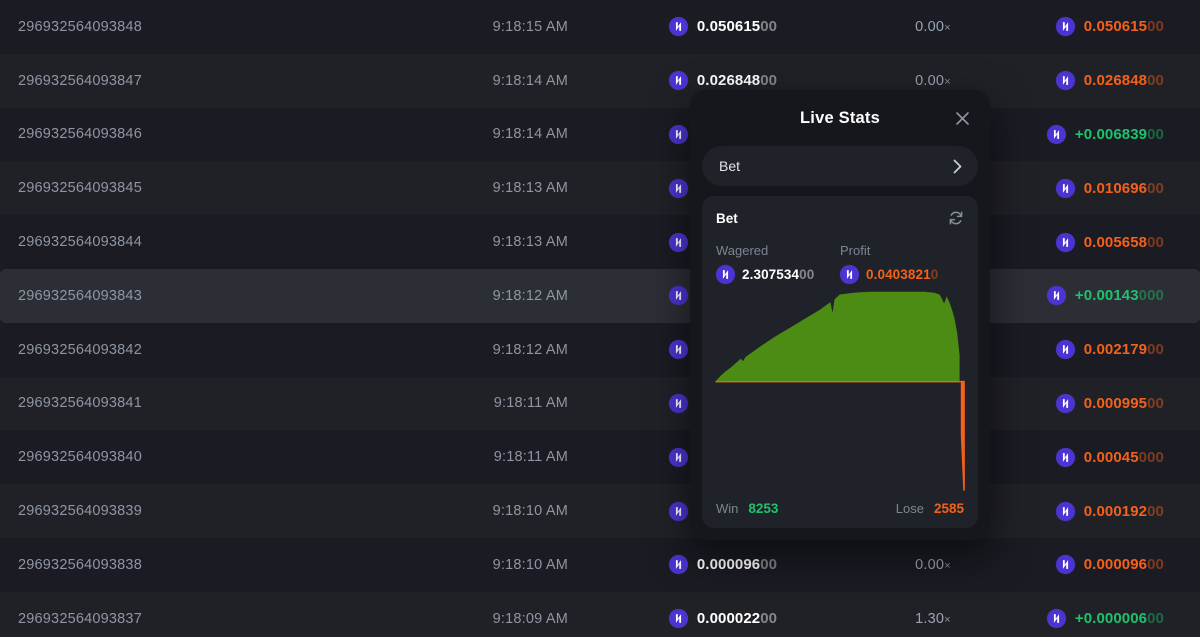 The width and height of the screenshot is (1200, 637). I want to click on profit-area-chart, so click(840, 391).